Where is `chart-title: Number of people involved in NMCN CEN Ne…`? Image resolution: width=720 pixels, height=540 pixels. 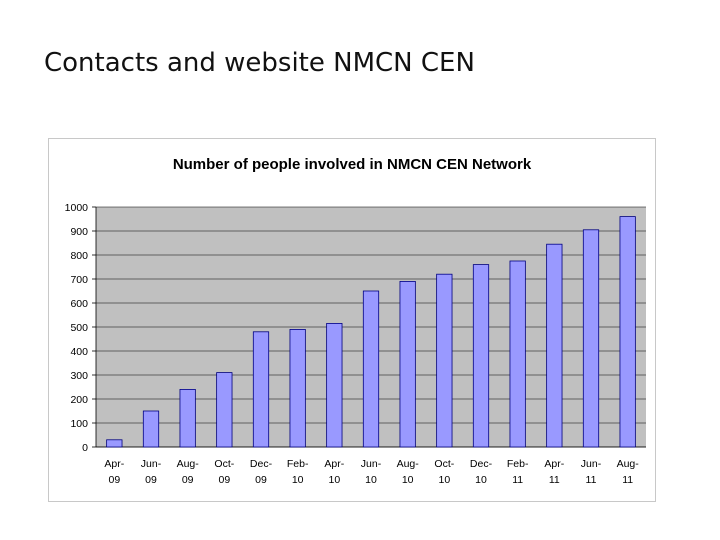 chart-title: Number of people involved in NMCN CEN Ne… is located at coordinates (352, 164).